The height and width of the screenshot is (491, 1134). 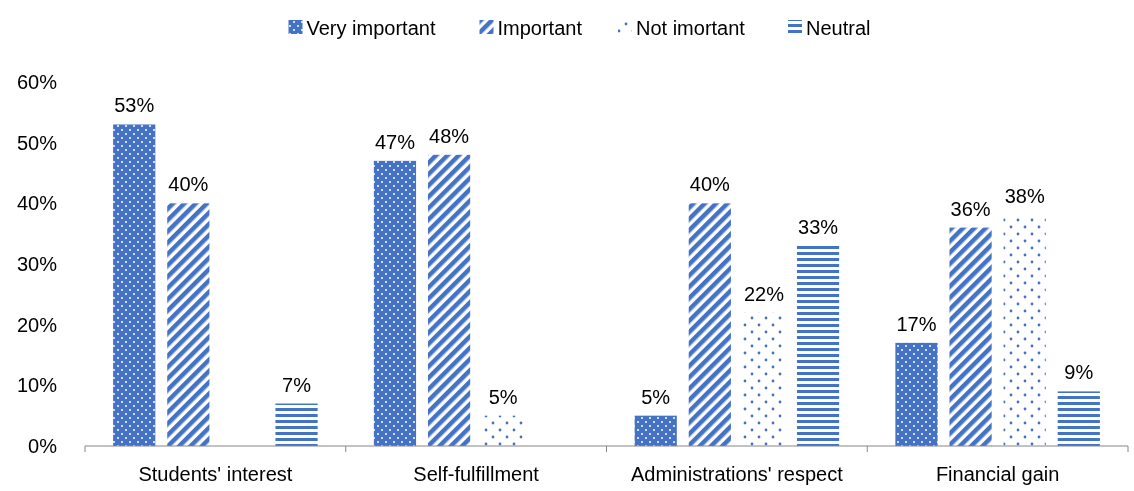 What do you see at coordinates (37, 142) in the screenshot?
I see `y-tick-label: 50%` at bounding box center [37, 142].